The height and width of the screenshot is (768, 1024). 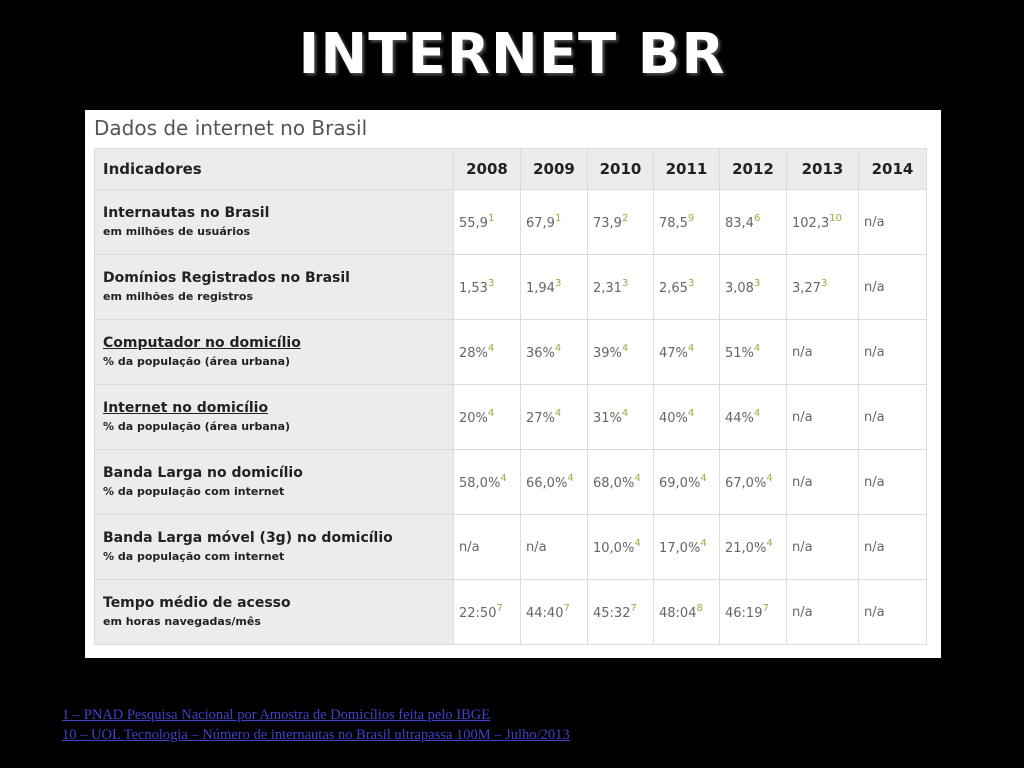 What do you see at coordinates (614, 548) in the screenshot?
I see `cell-value: 10,0%` at bounding box center [614, 548].